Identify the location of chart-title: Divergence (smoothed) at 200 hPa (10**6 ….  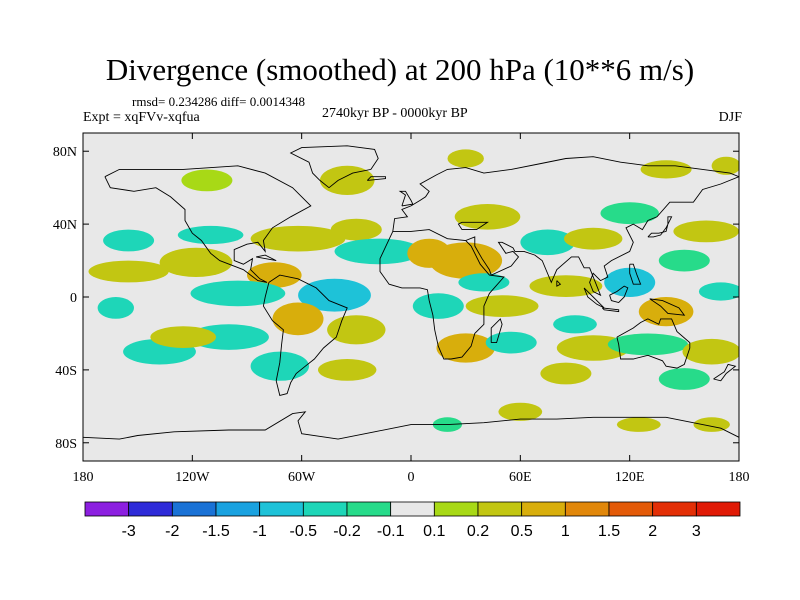
(400, 69).